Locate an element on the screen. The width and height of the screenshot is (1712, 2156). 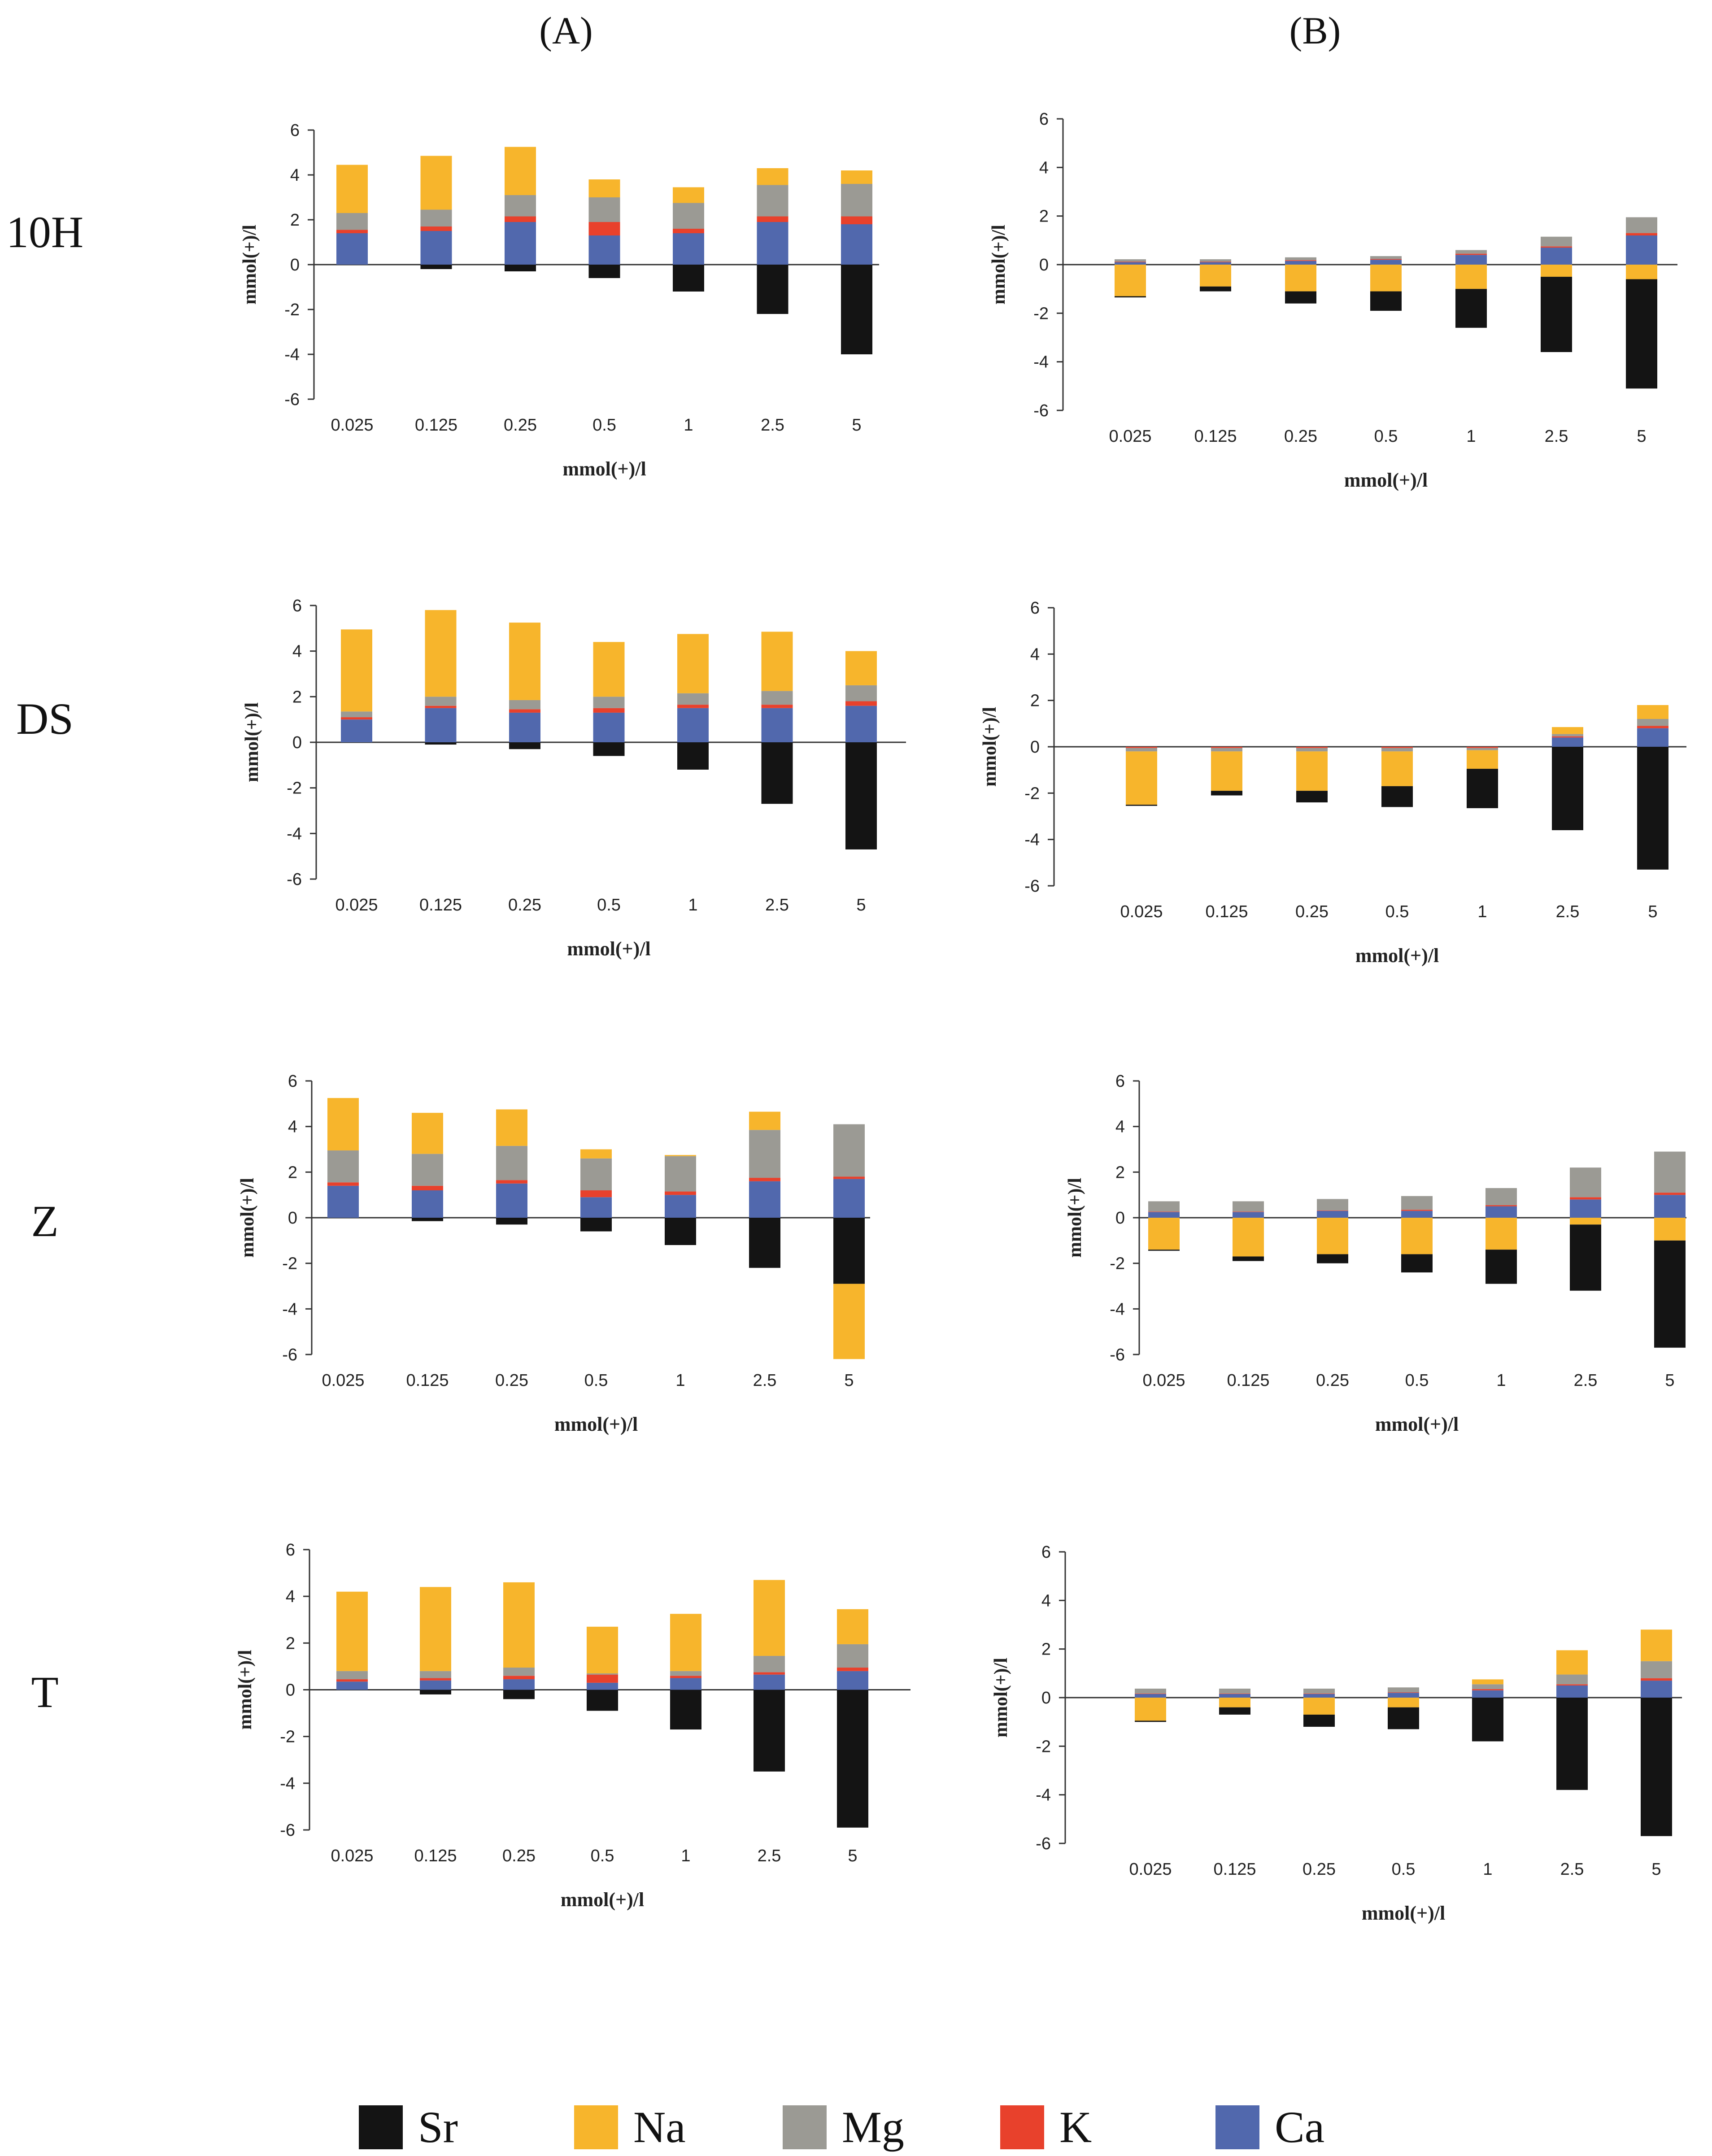
row-label-z: Z is located at coordinates (45, 1221).